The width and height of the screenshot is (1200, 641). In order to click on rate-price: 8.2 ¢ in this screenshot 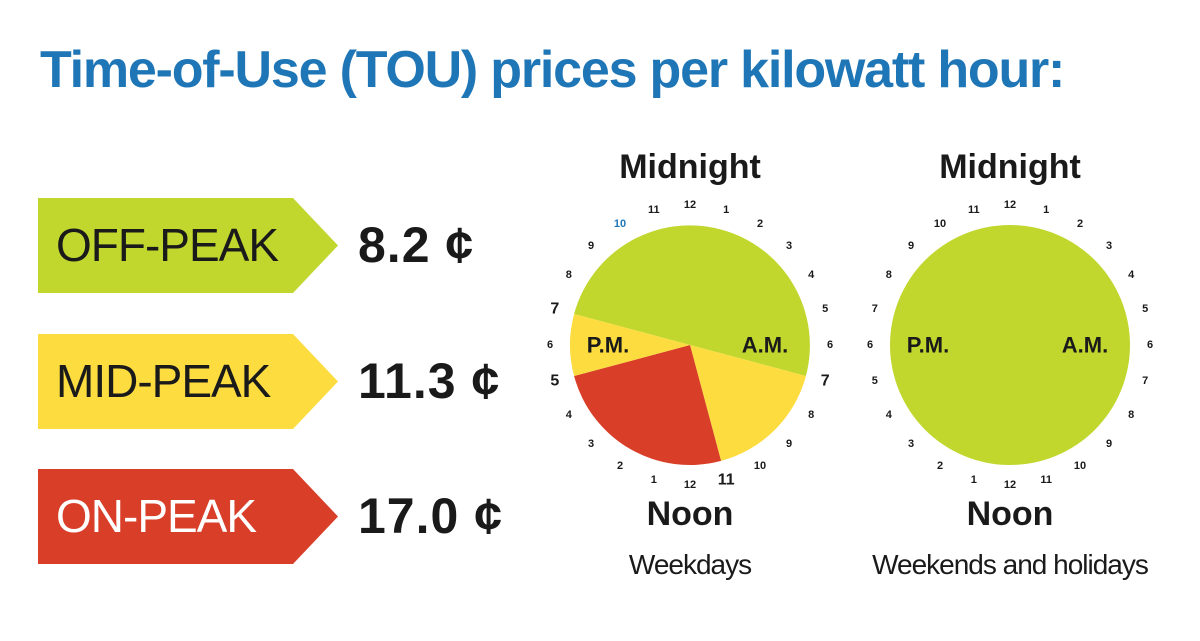, I will do `click(416, 245)`.